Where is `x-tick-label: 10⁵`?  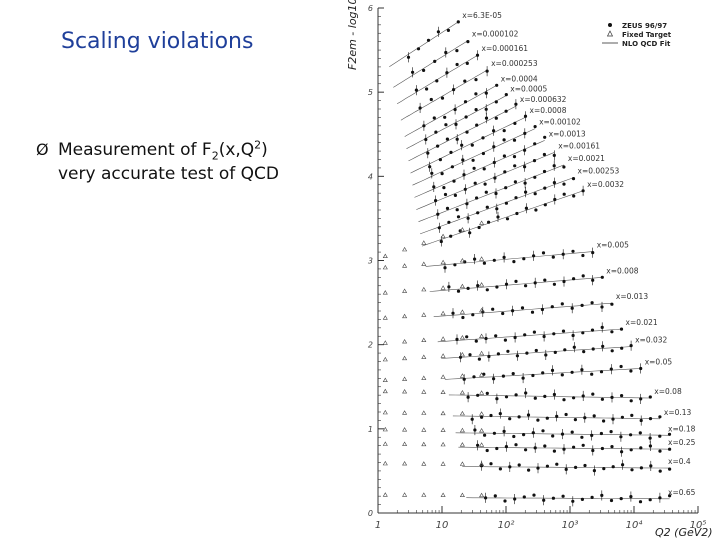 x-tick-label: 10⁵ is located at coordinates (698, 525).